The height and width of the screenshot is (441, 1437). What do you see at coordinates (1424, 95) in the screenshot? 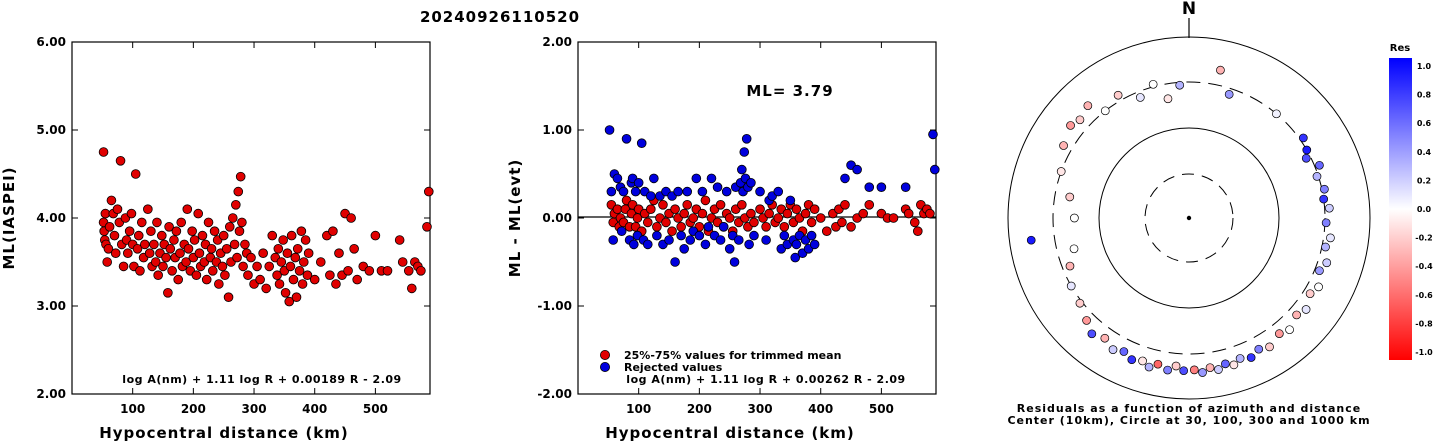
I see `colorbar-tick-label: 0.8` at bounding box center [1424, 95].